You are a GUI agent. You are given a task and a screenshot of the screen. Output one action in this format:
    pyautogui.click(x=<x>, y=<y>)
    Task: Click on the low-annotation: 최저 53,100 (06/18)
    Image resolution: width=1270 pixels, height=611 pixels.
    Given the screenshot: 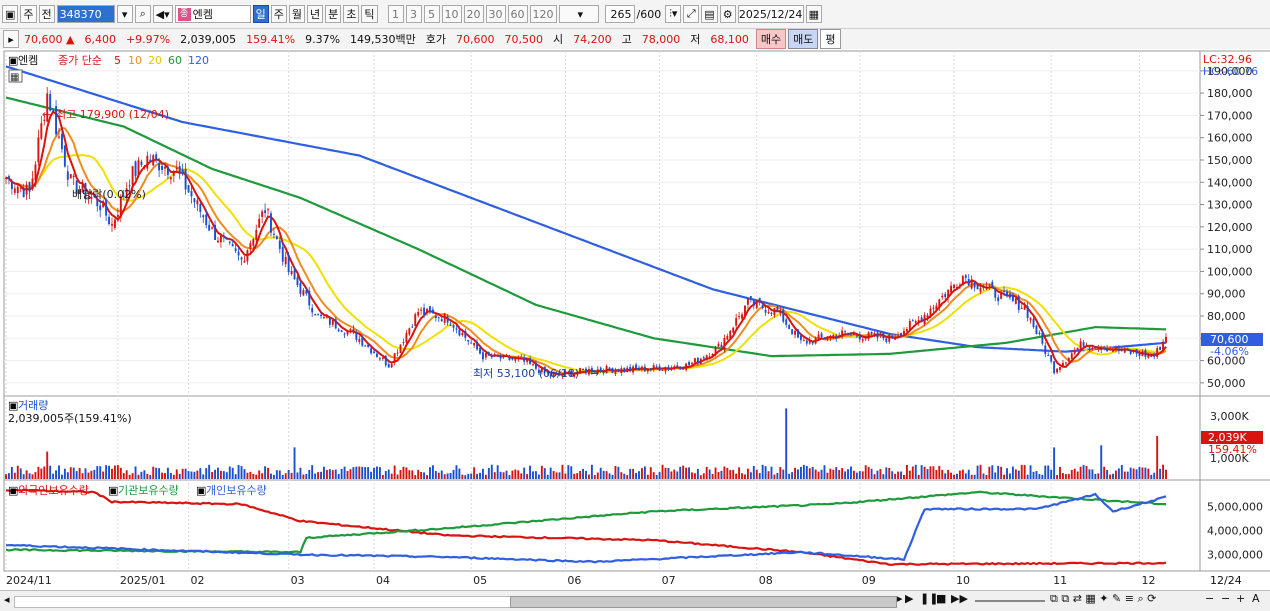 What is the action you would take?
    pyautogui.click(x=526, y=373)
    